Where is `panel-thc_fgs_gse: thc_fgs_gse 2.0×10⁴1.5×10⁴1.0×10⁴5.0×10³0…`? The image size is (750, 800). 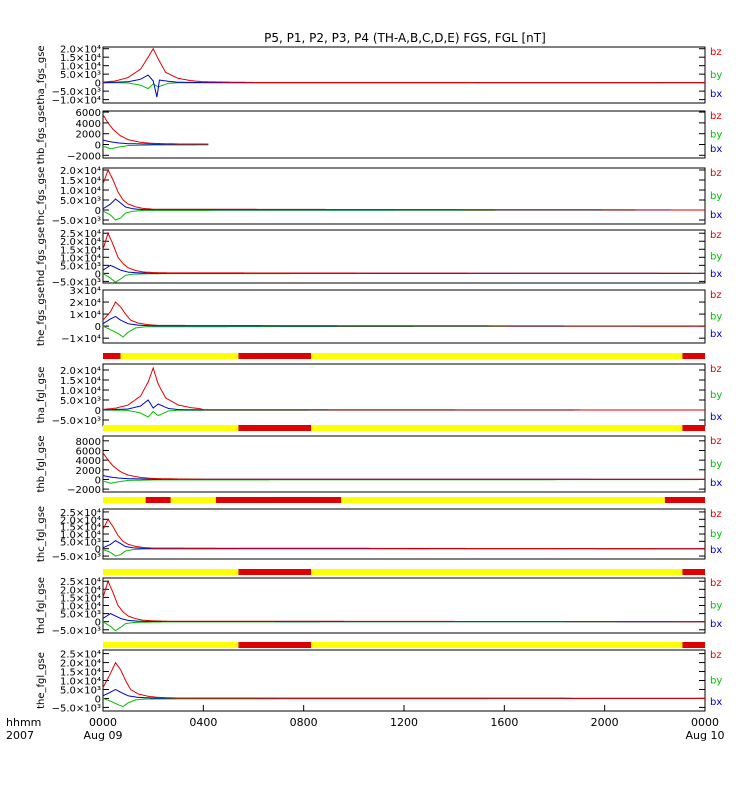
panel-thc_fgs_gse: thc_fgs_gse 2.0×10⁴1.5×10⁴1.0×10⁴5.0×10³0… is located at coordinates (379, 196).